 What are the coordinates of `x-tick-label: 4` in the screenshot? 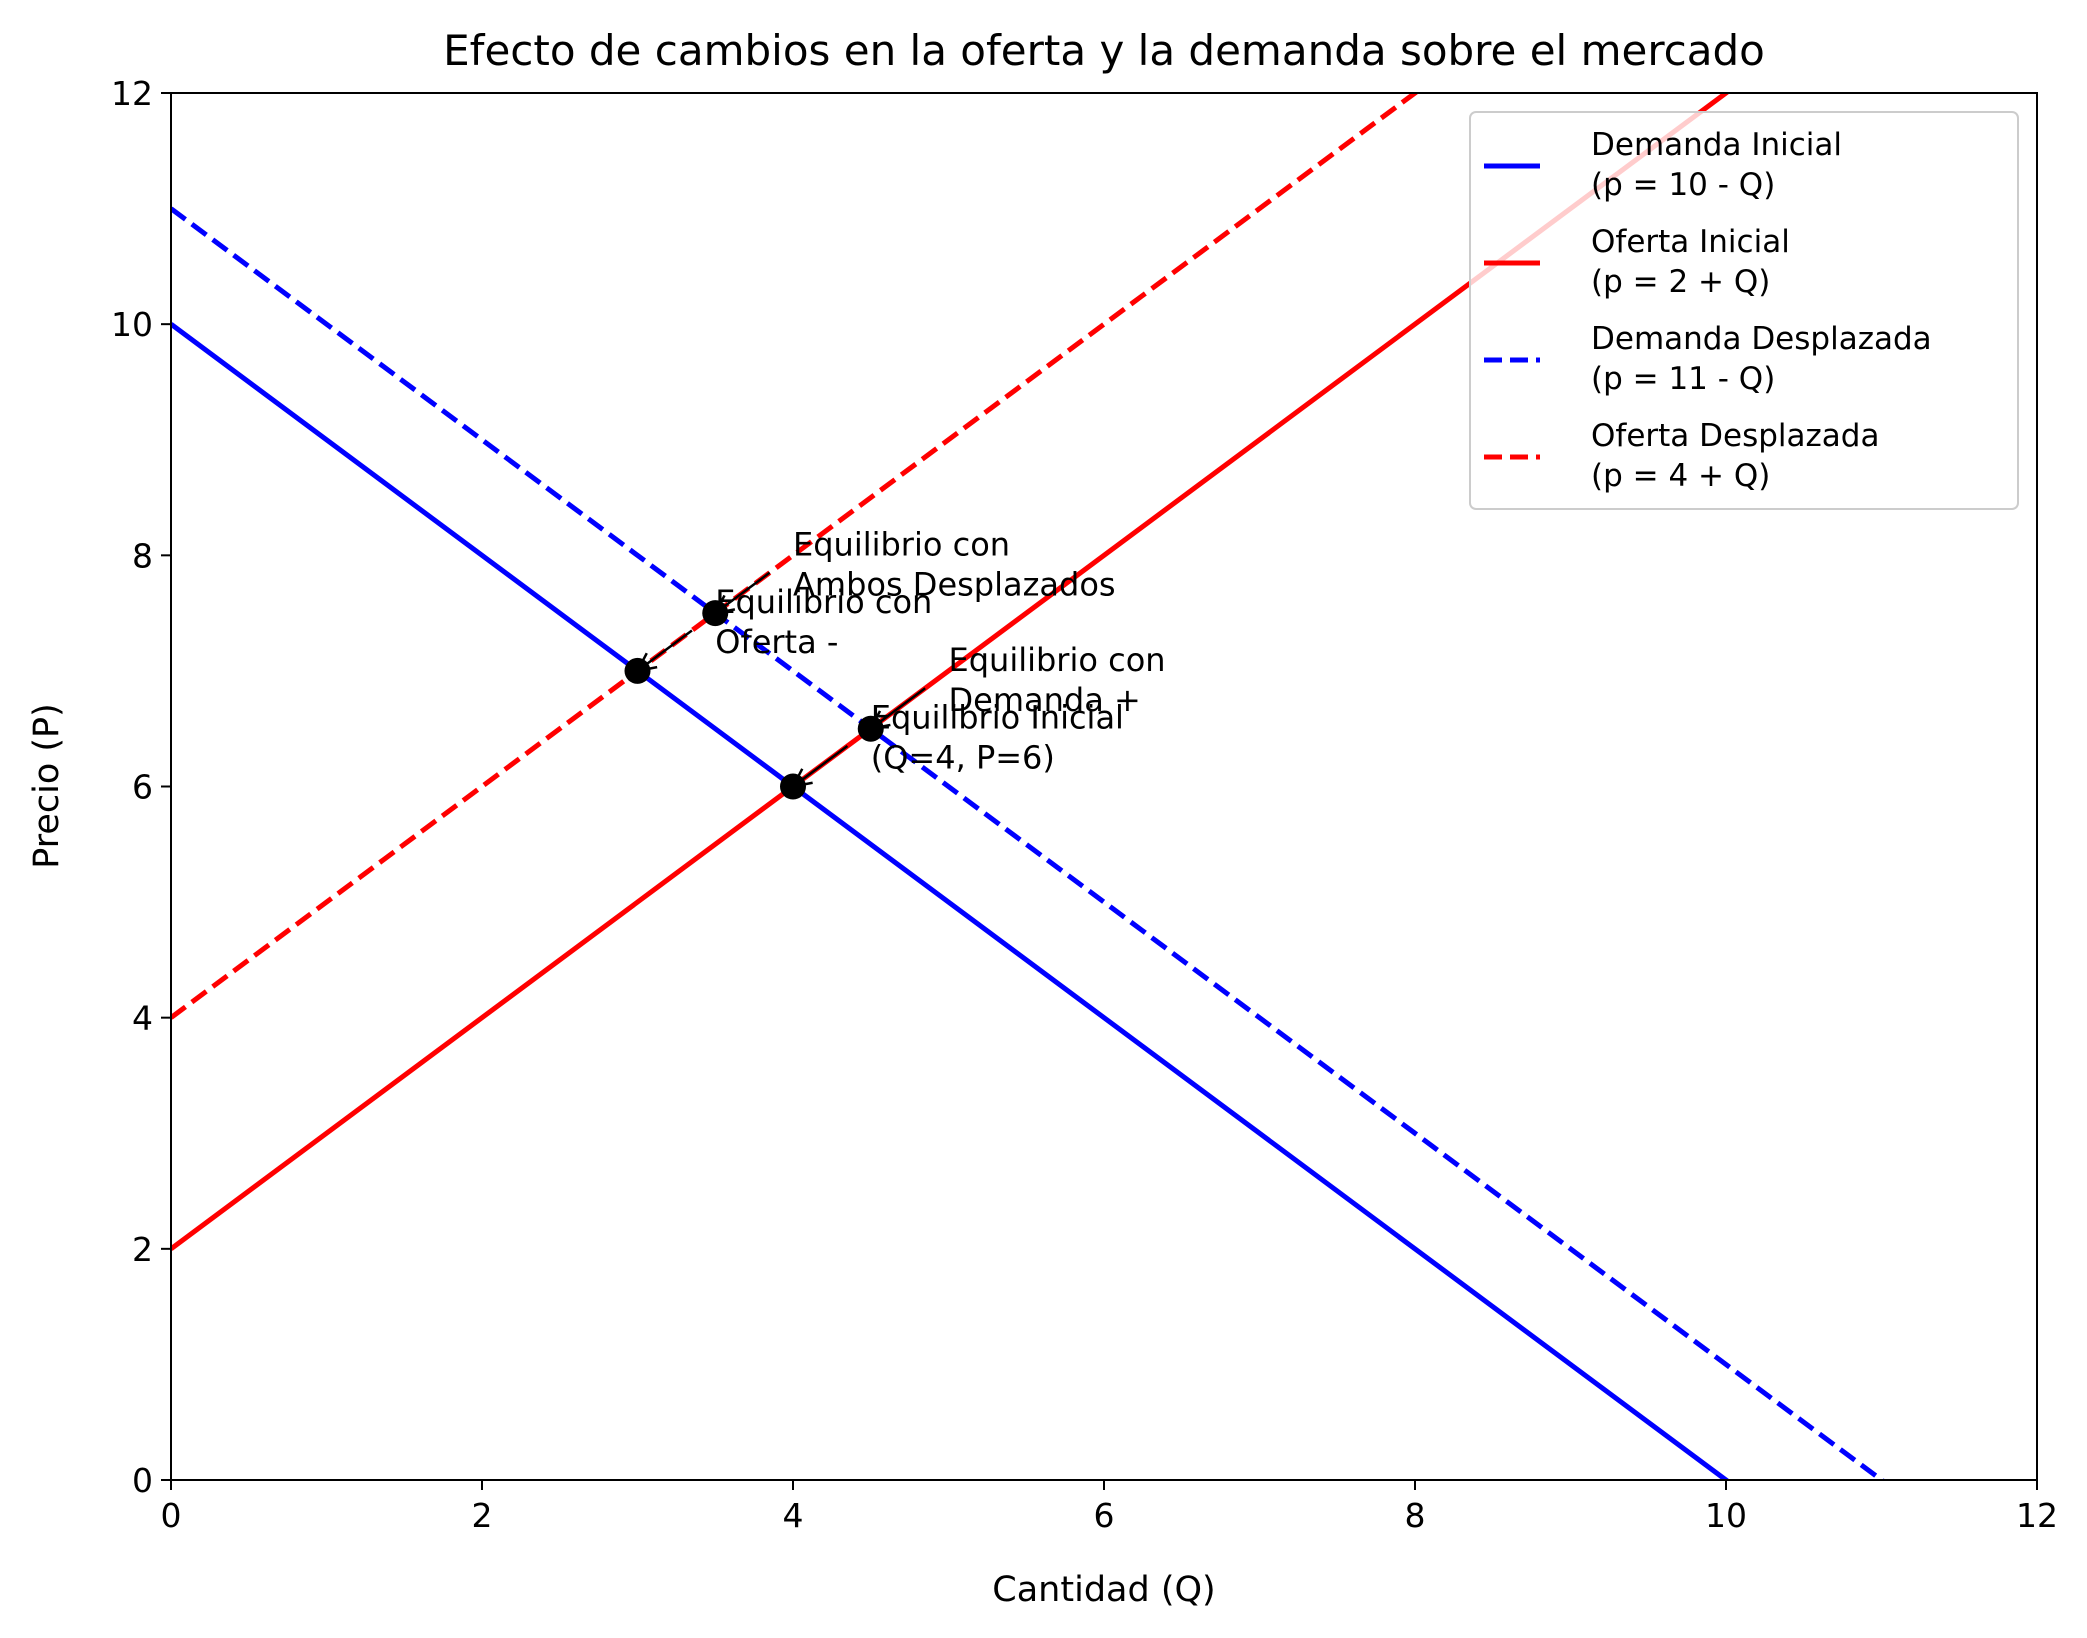 It's located at (793, 1515).